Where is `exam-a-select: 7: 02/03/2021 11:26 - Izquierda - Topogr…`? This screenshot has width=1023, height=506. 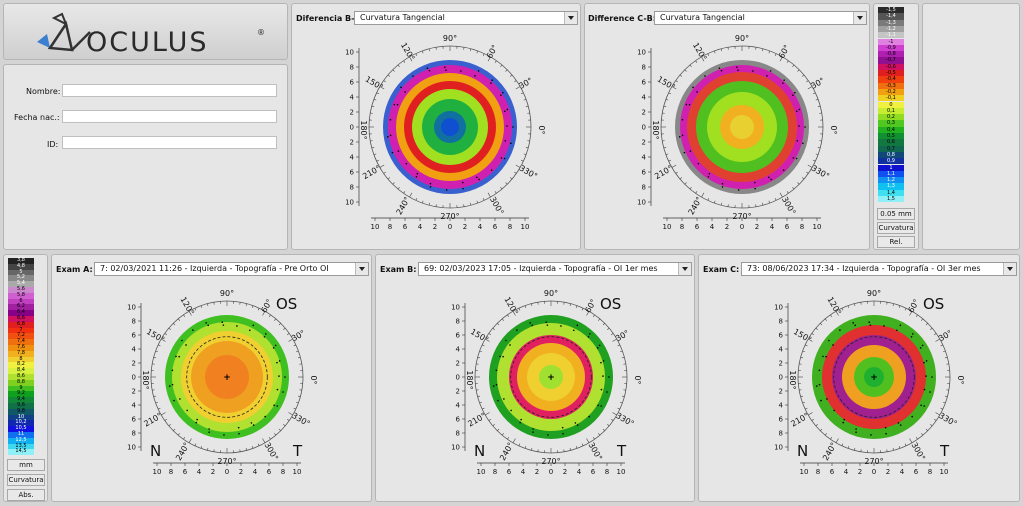
exam-a-select: 7: 02/03/2021 11:26 - Izquierda - Topogr… is located at coordinates (231, 269).